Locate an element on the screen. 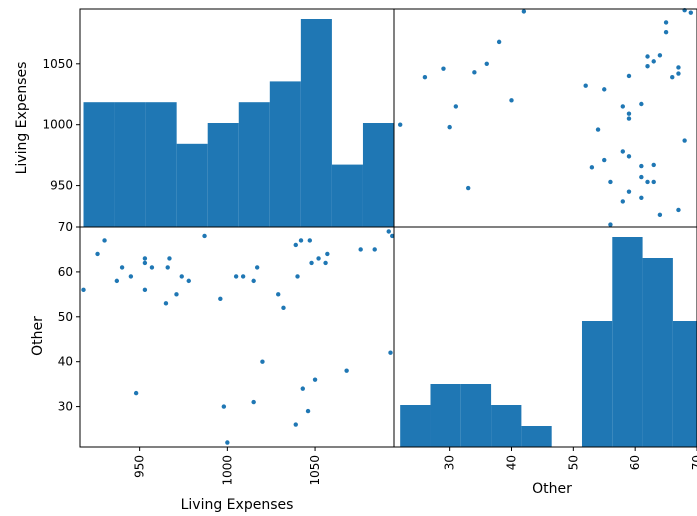  xtick-label-living-expenses-2: 1050 is located at coordinates (315, 470).